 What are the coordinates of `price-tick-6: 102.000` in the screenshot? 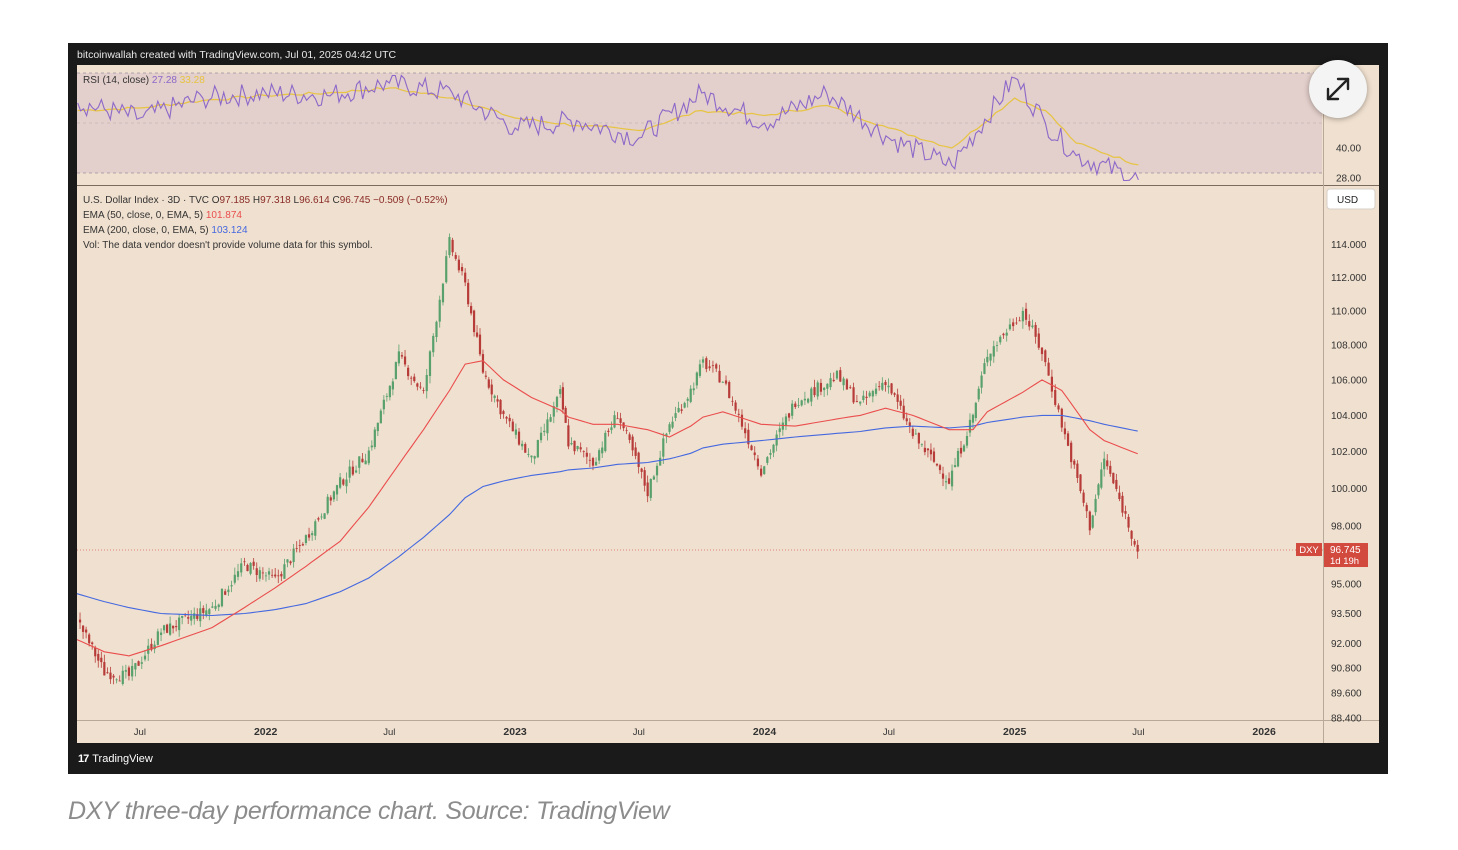 It's located at (1349, 452).